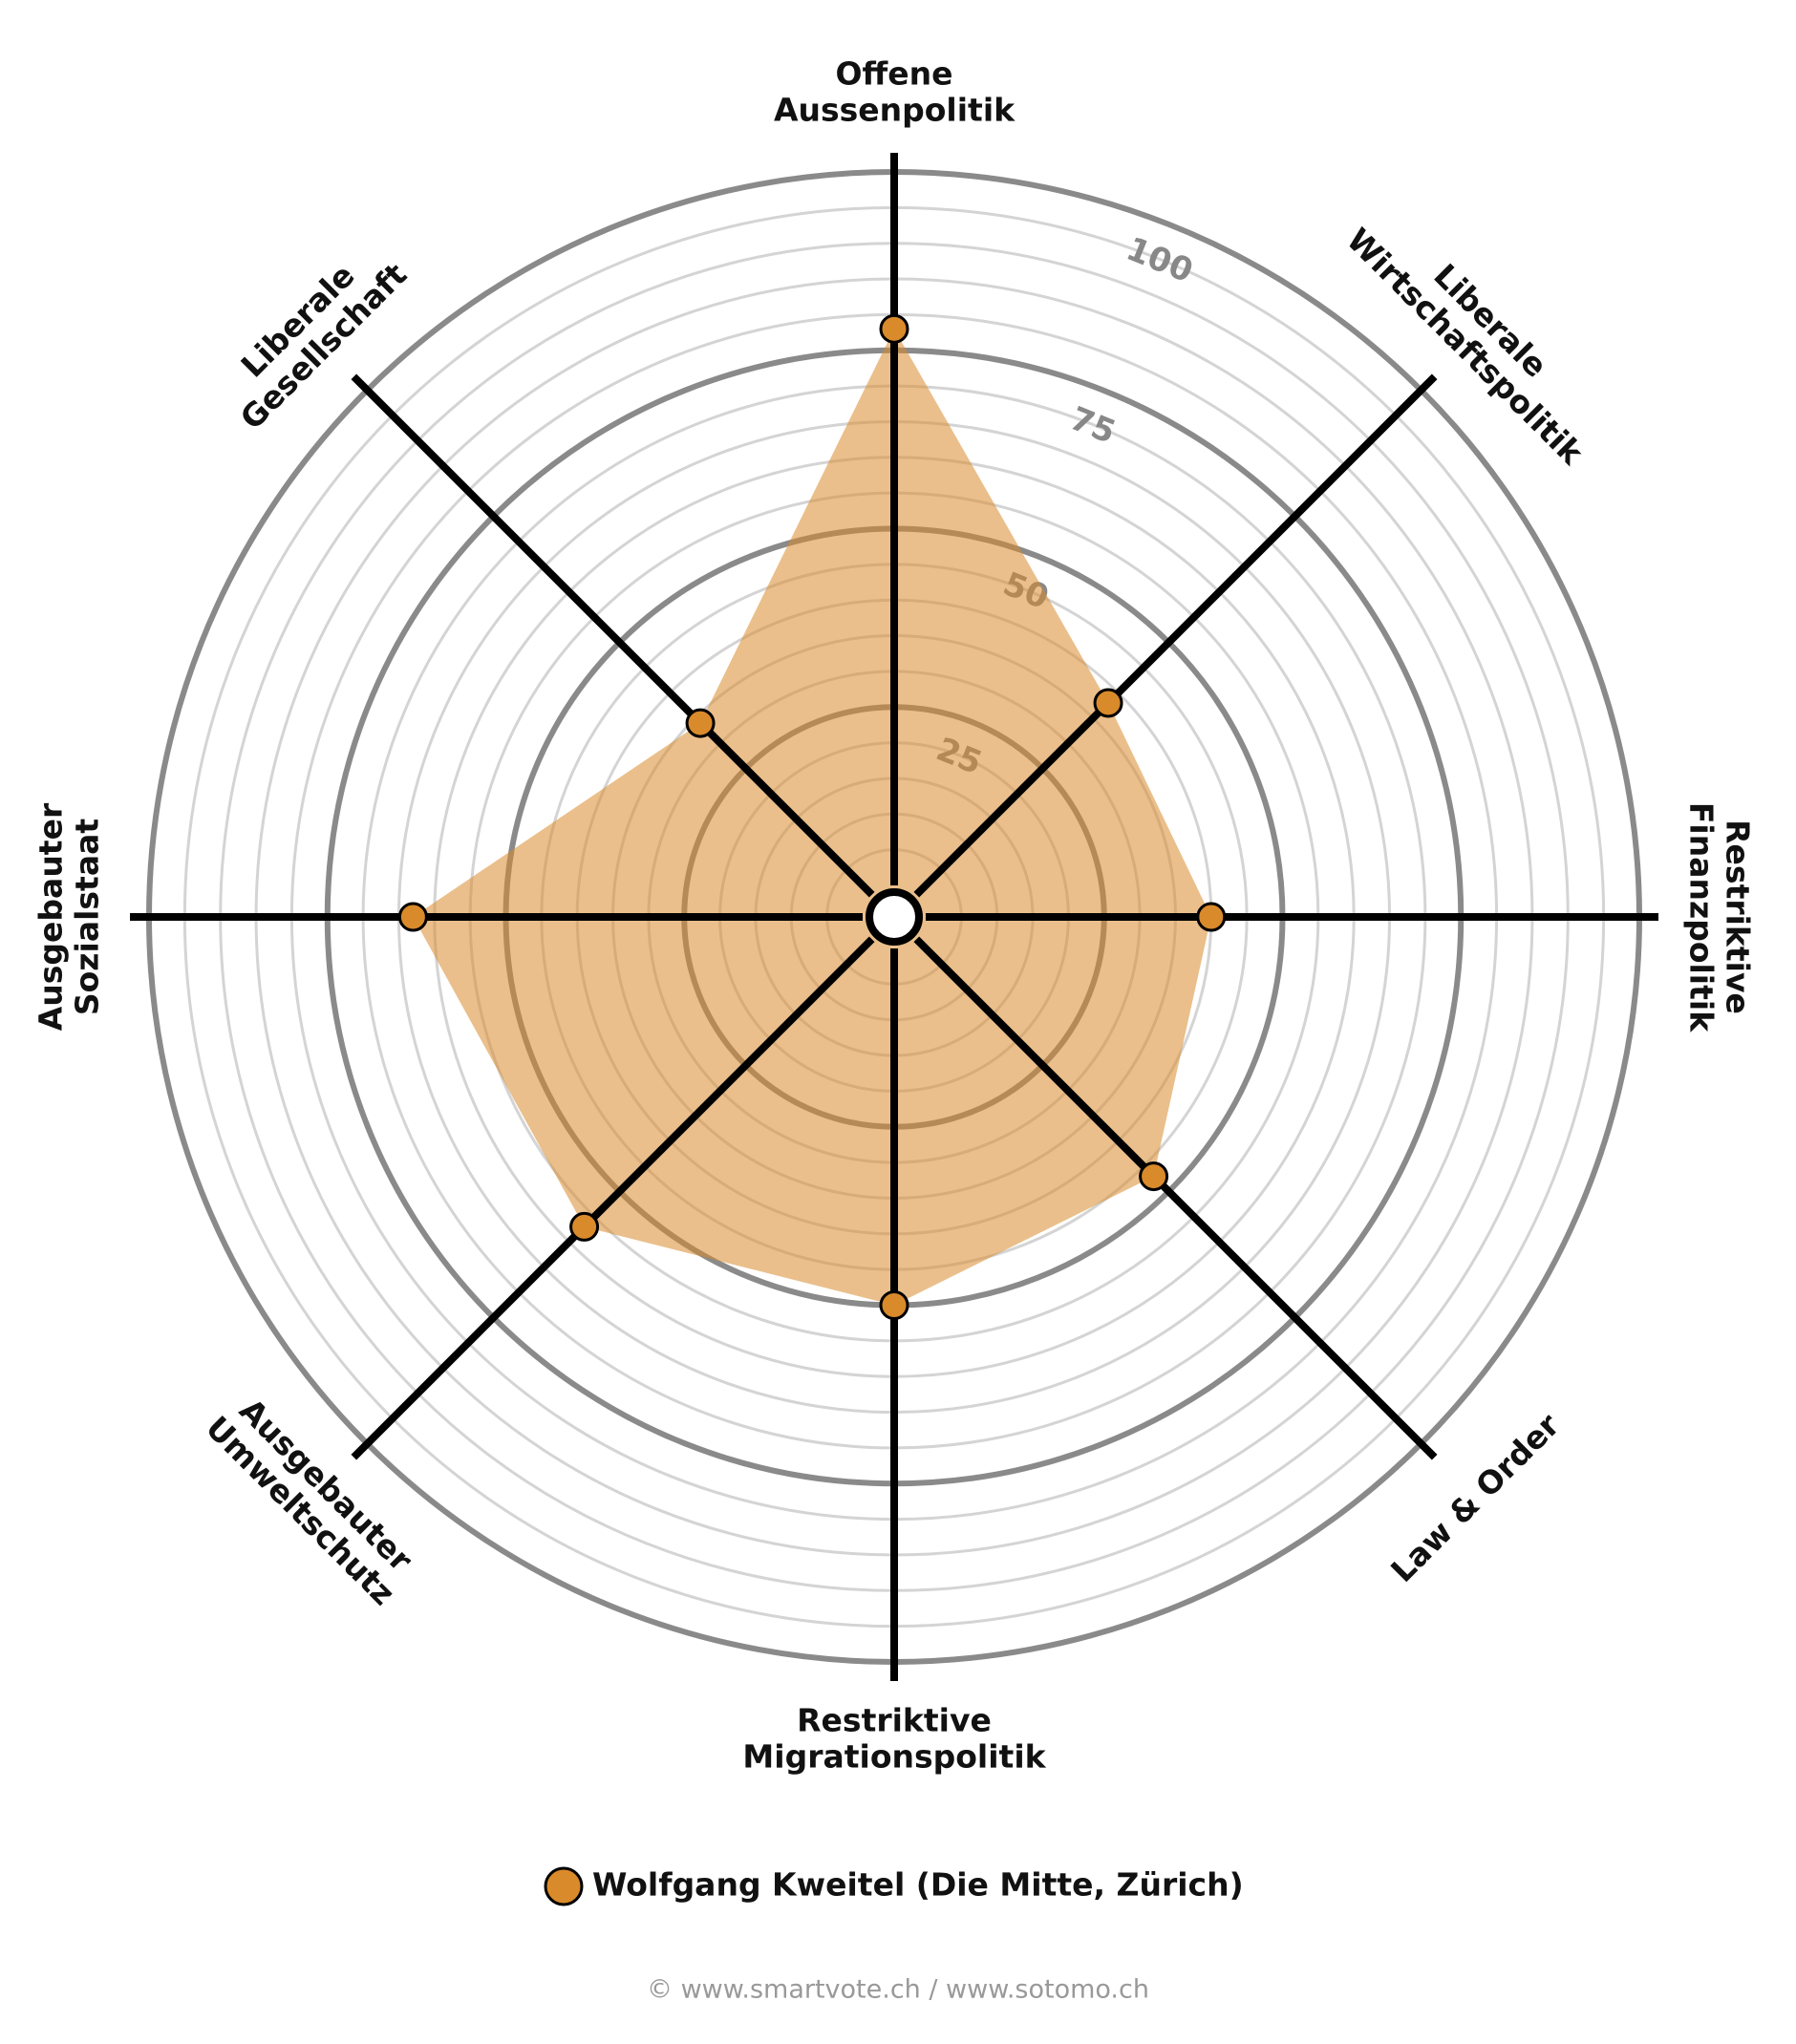  What do you see at coordinates (51, 916) in the screenshot?
I see `axis-label-line: Ausgebauter` at bounding box center [51, 916].